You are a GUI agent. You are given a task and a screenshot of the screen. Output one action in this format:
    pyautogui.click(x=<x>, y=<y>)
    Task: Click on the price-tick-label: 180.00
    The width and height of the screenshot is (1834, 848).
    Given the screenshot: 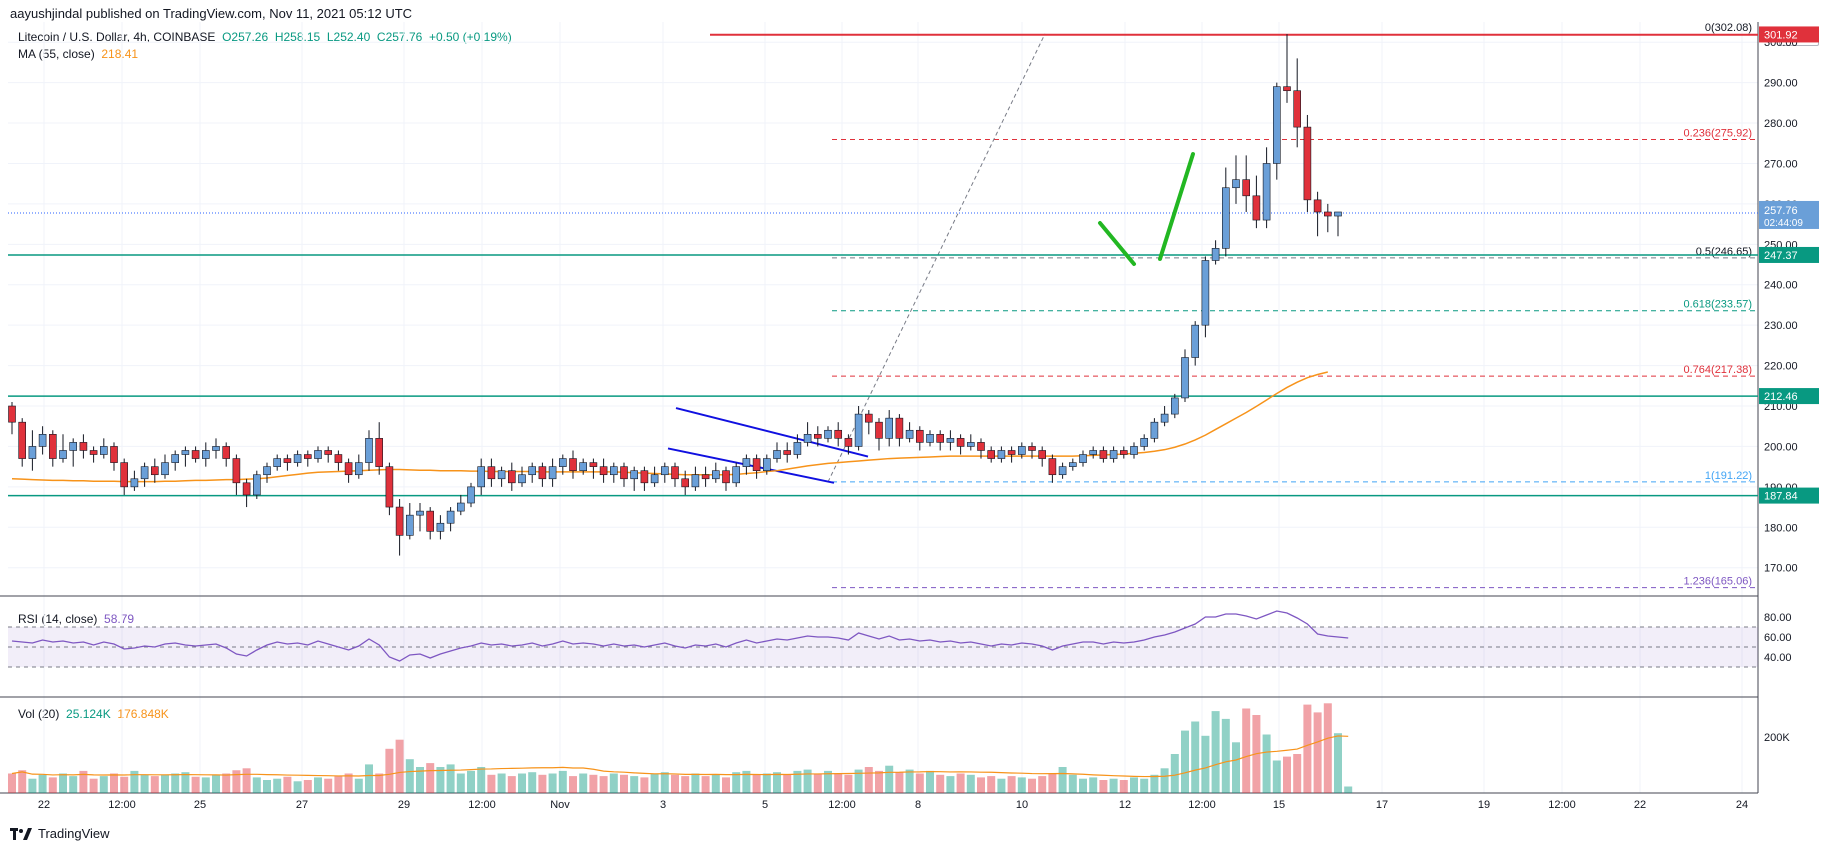 What is the action you would take?
    pyautogui.click(x=1781, y=528)
    